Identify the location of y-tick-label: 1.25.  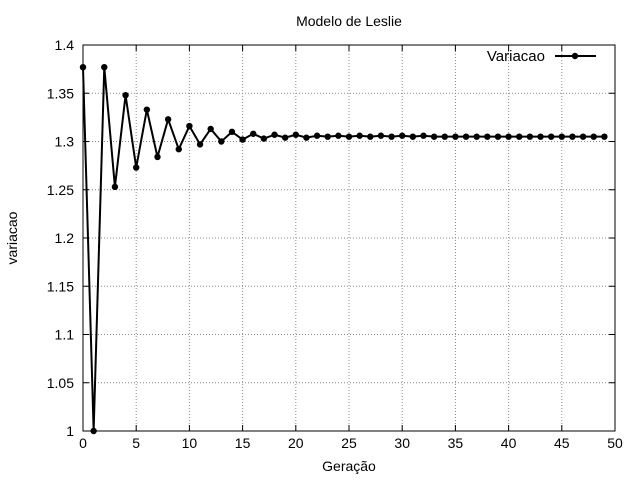
(60, 190).